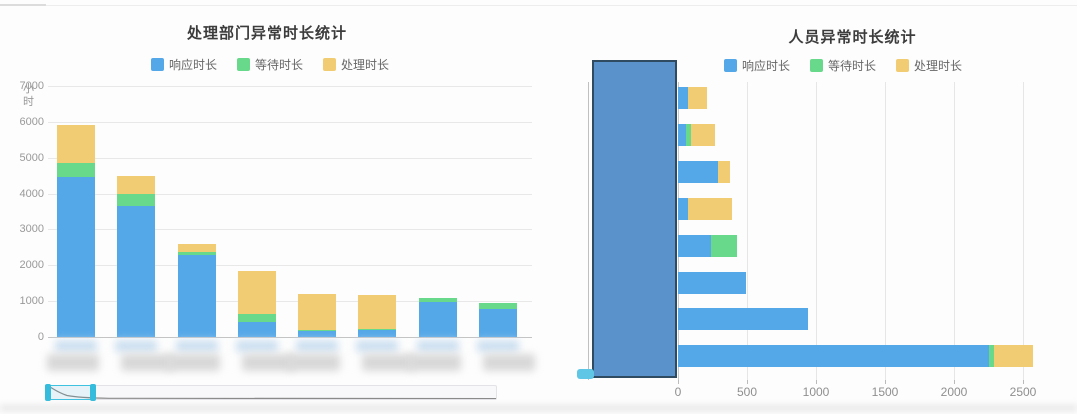  I want to click on legend-label: 处理时长, so click(938, 66).